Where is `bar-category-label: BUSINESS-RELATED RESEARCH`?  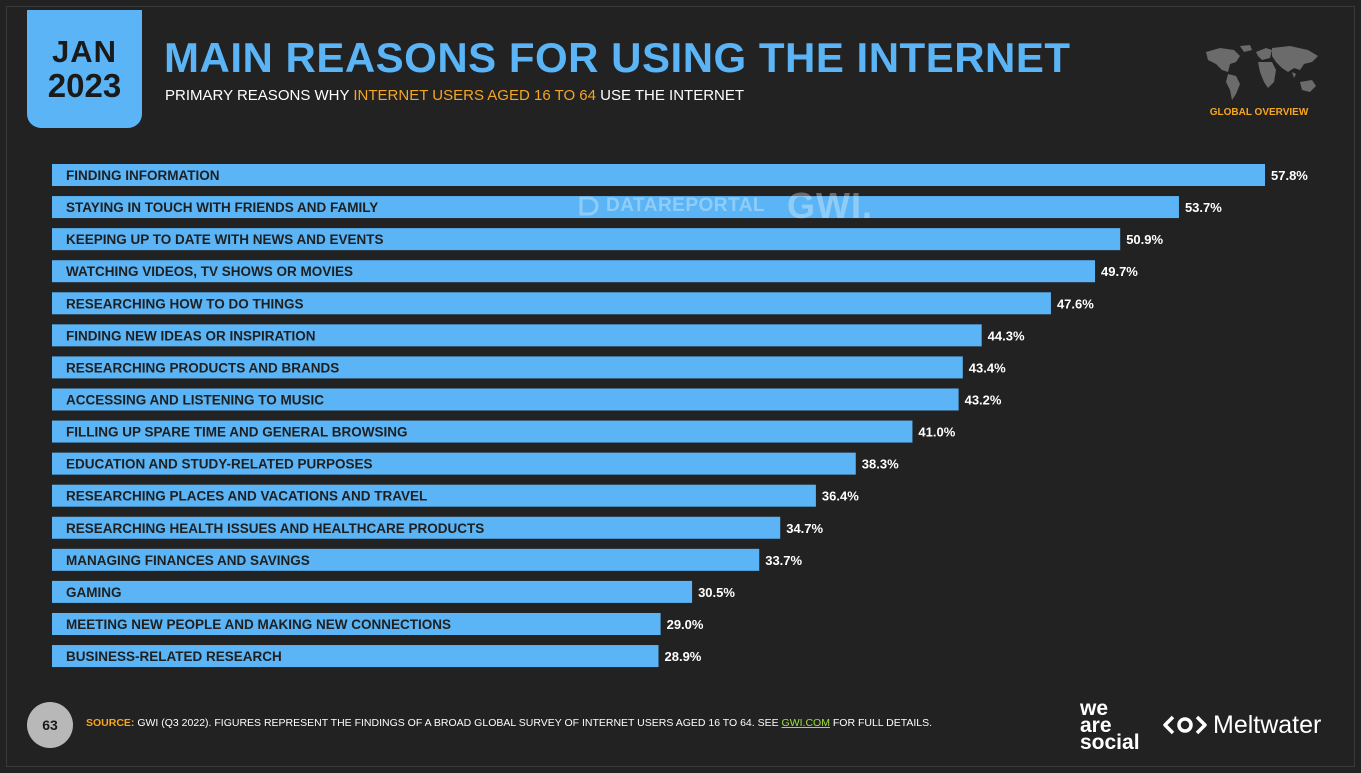 bar-category-label: BUSINESS-RELATED RESEARCH is located at coordinates (174, 656).